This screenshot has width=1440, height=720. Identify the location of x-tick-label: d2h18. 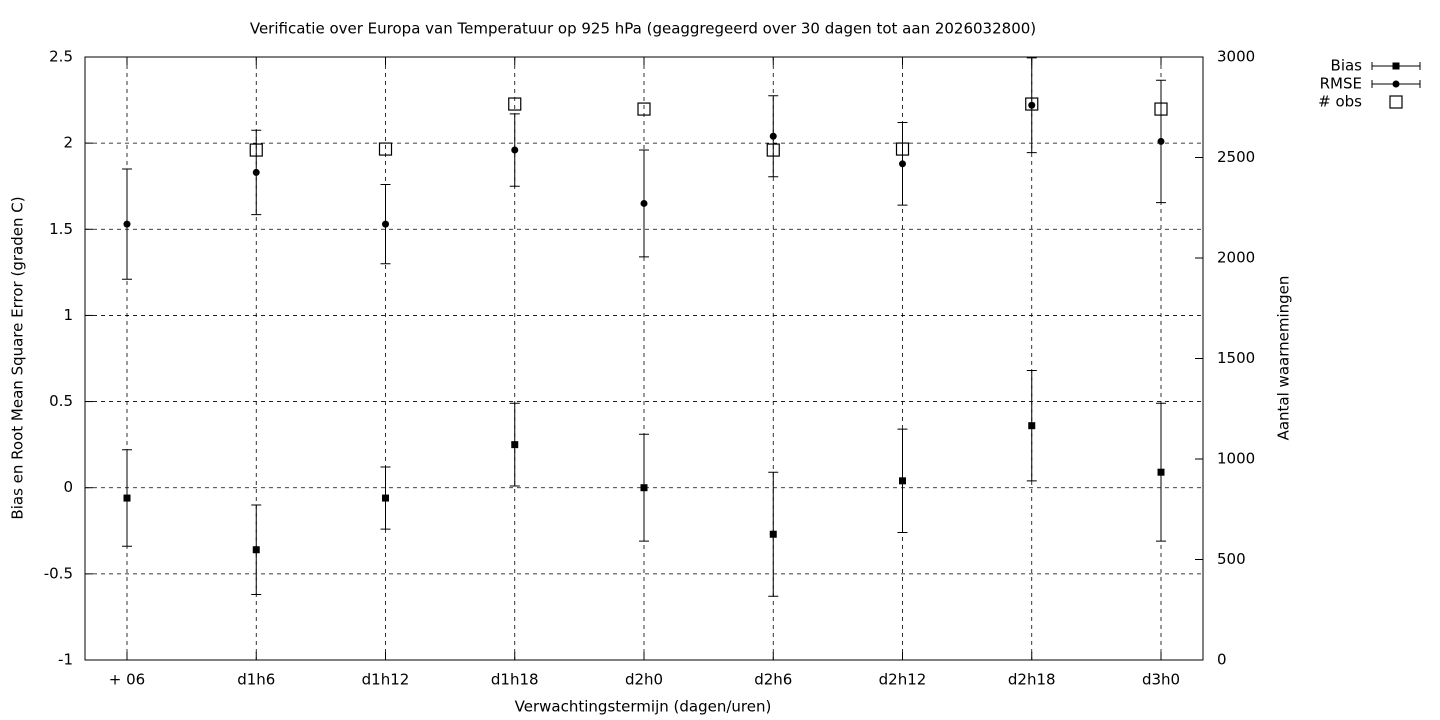
(1032, 680).